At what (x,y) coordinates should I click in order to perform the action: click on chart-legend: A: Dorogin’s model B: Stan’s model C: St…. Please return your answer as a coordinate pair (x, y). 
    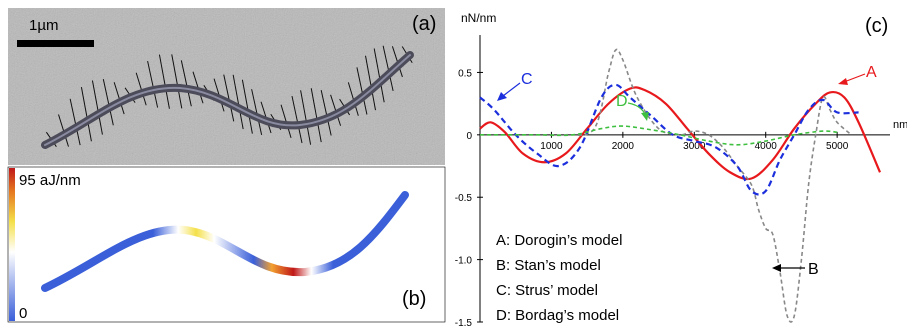
    Looking at the image, I should click on (559, 278).